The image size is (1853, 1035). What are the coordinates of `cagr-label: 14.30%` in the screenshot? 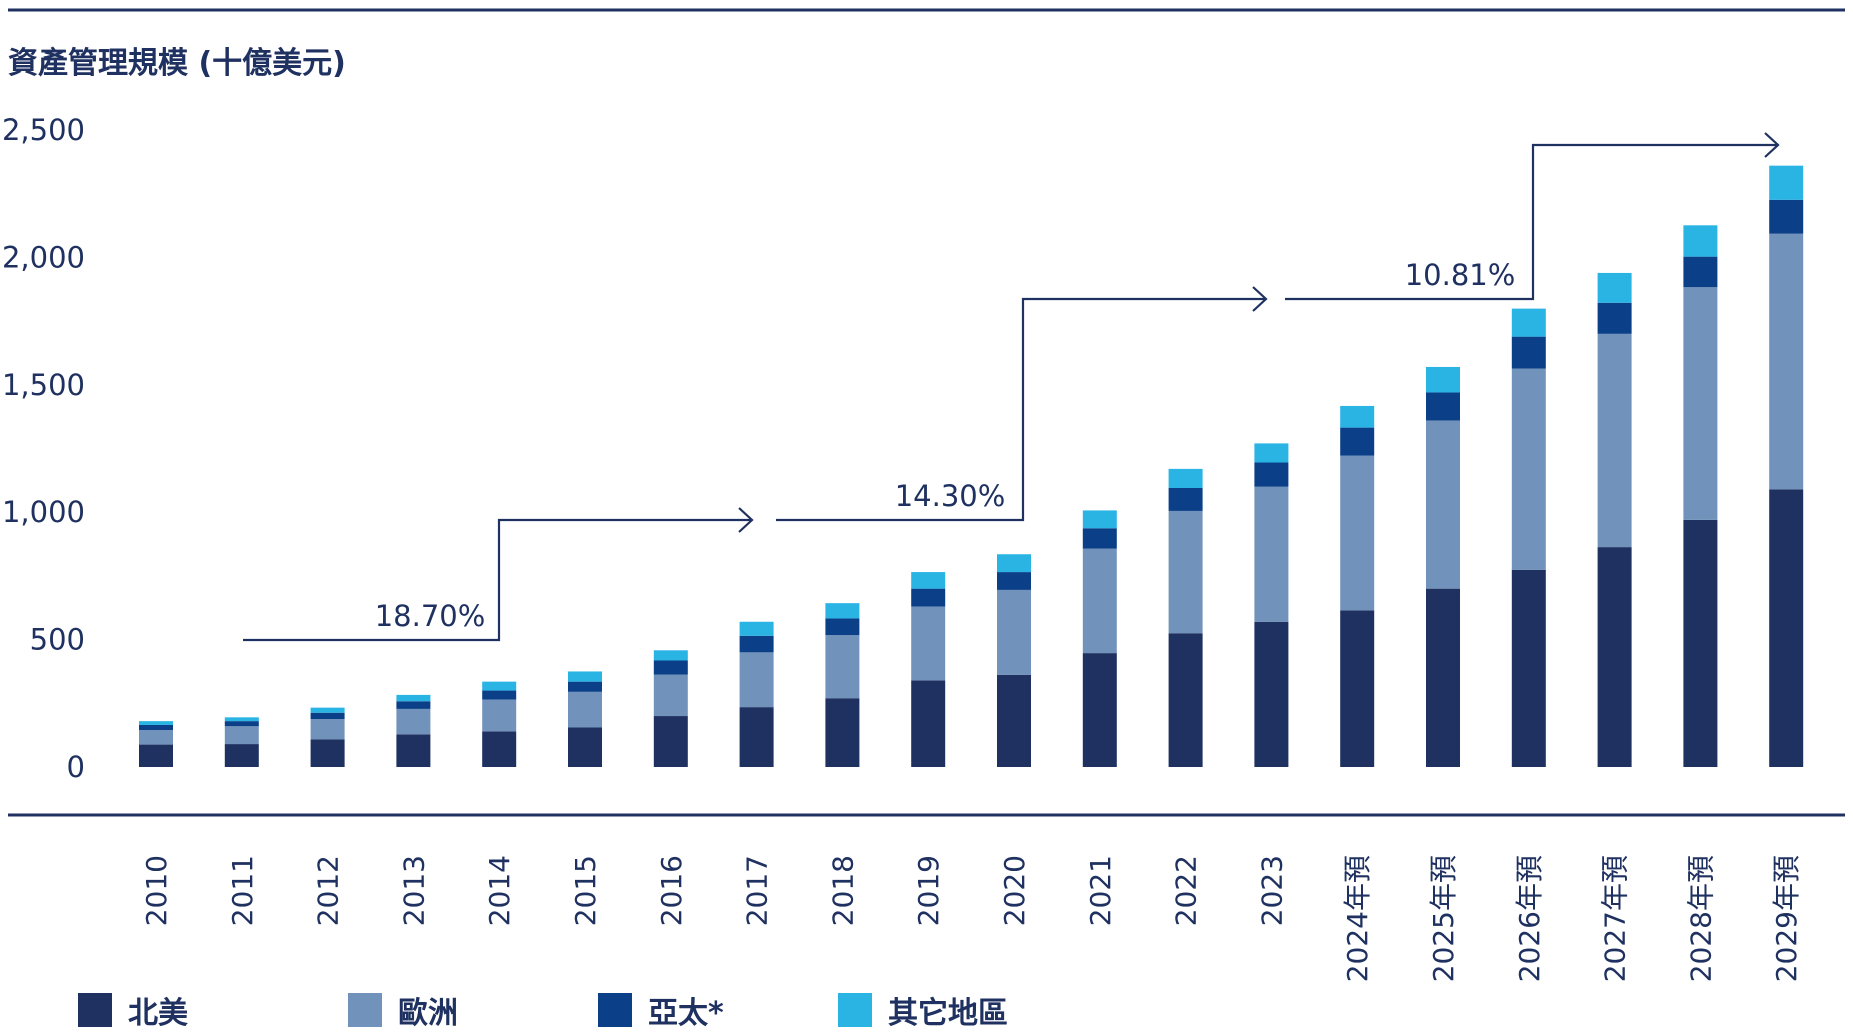 It's located at (950, 496).